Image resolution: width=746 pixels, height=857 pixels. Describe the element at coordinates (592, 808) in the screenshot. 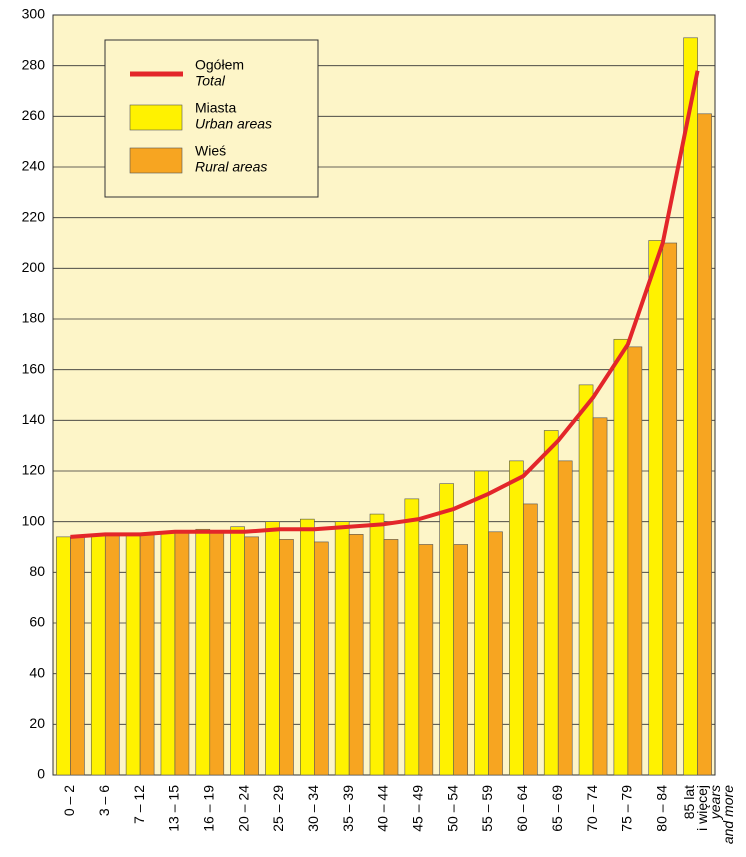

I see `x-tick-label: 70 – 74` at that location.